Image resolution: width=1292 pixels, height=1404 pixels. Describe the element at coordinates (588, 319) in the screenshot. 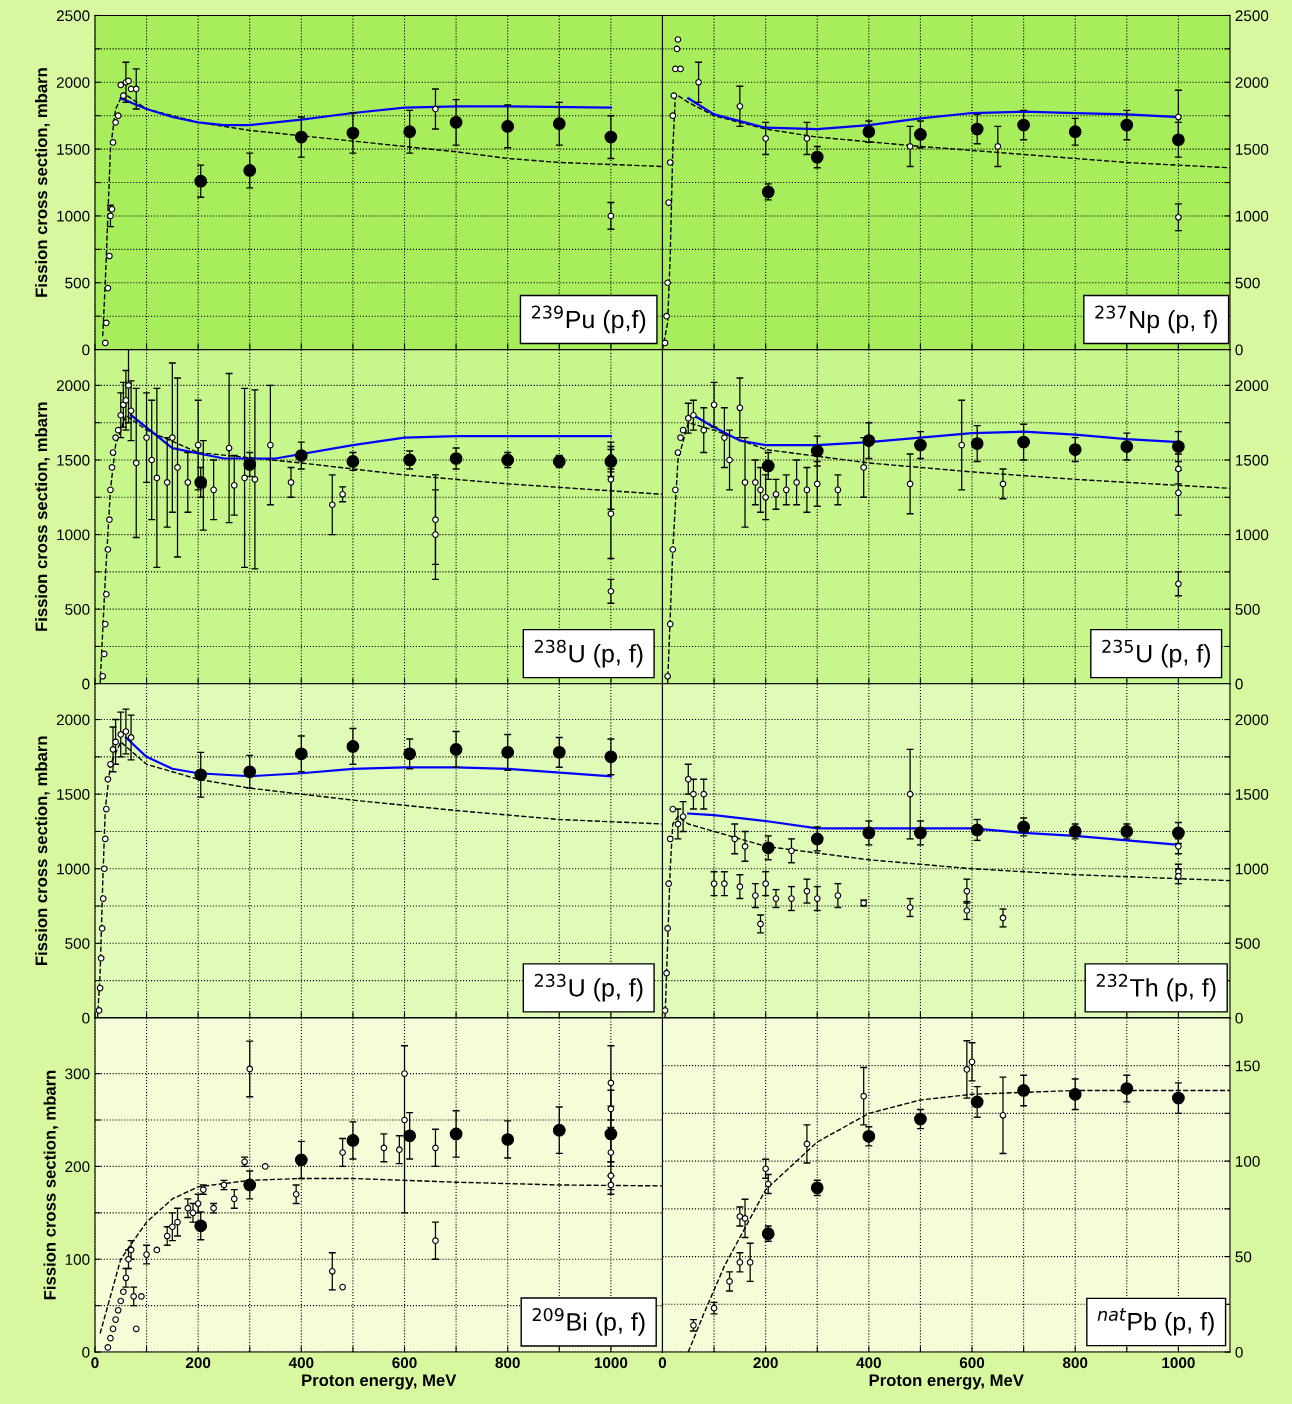

I see `annotation: $^{239}$Pu (p,f)` at that location.